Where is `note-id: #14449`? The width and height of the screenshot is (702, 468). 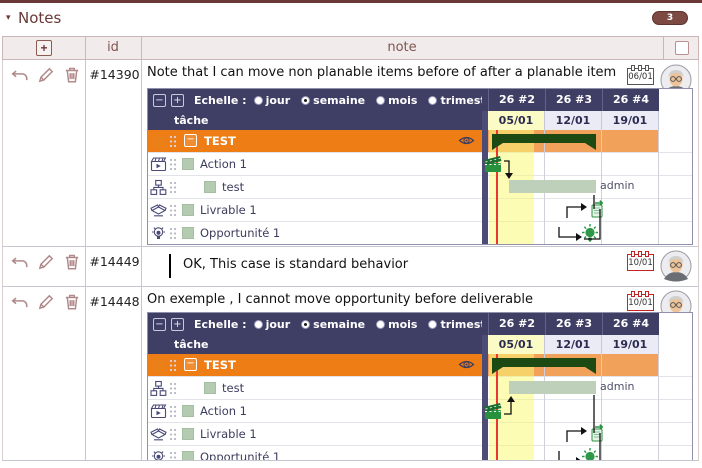 note-id: #14449 is located at coordinates (114, 261).